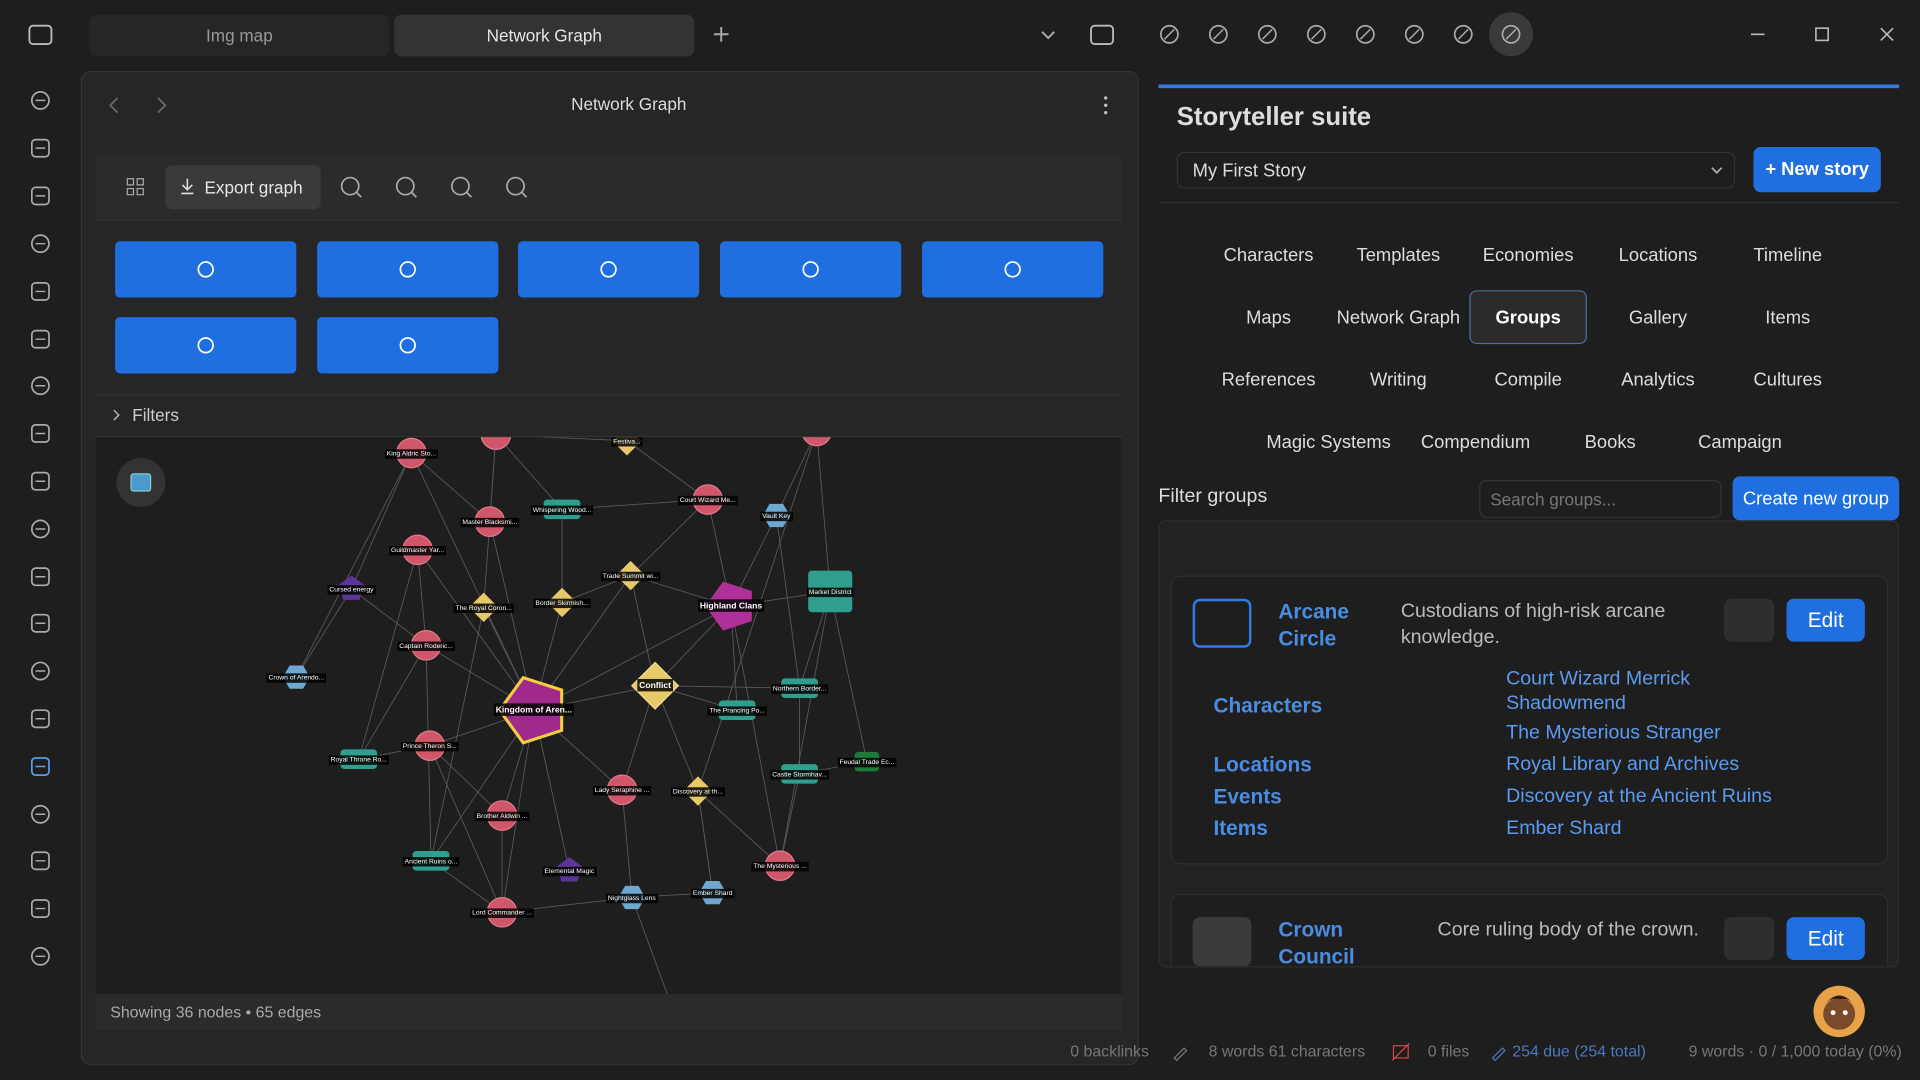 Image resolution: width=1920 pixels, height=1080 pixels. I want to click on sidebar-tab: References, so click(1268, 380).